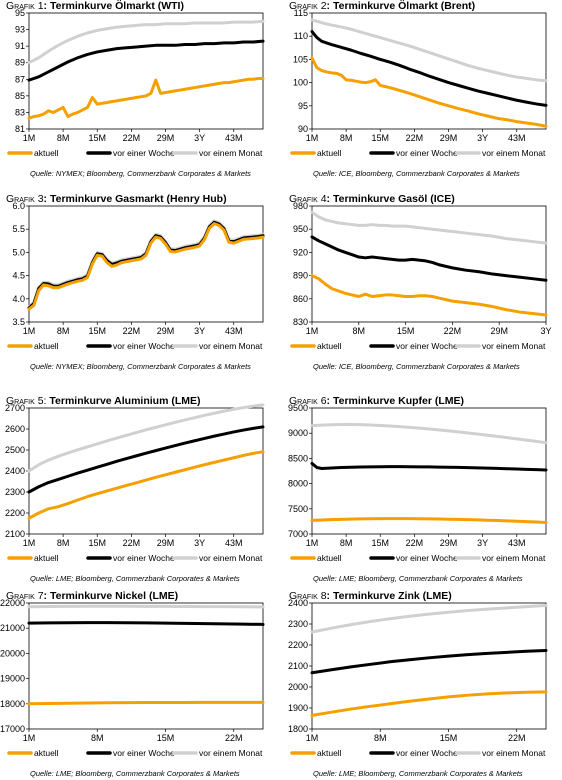 The width and height of the screenshot is (562, 780). I want to click on chart-number: 1, so click(39, 6).